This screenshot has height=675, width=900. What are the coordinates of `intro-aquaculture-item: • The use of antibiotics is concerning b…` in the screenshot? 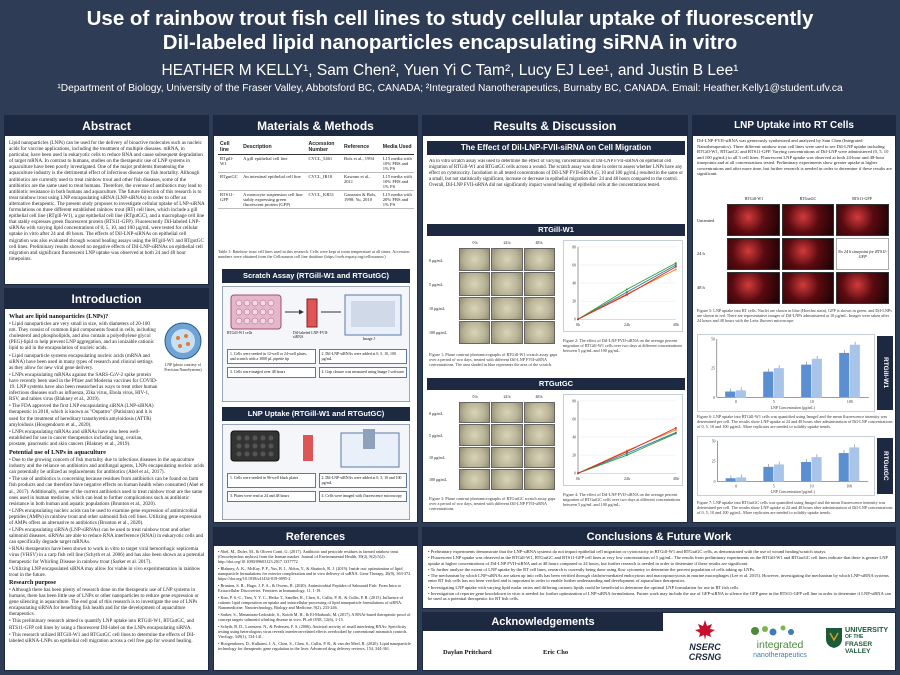 It's located at (106, 491).